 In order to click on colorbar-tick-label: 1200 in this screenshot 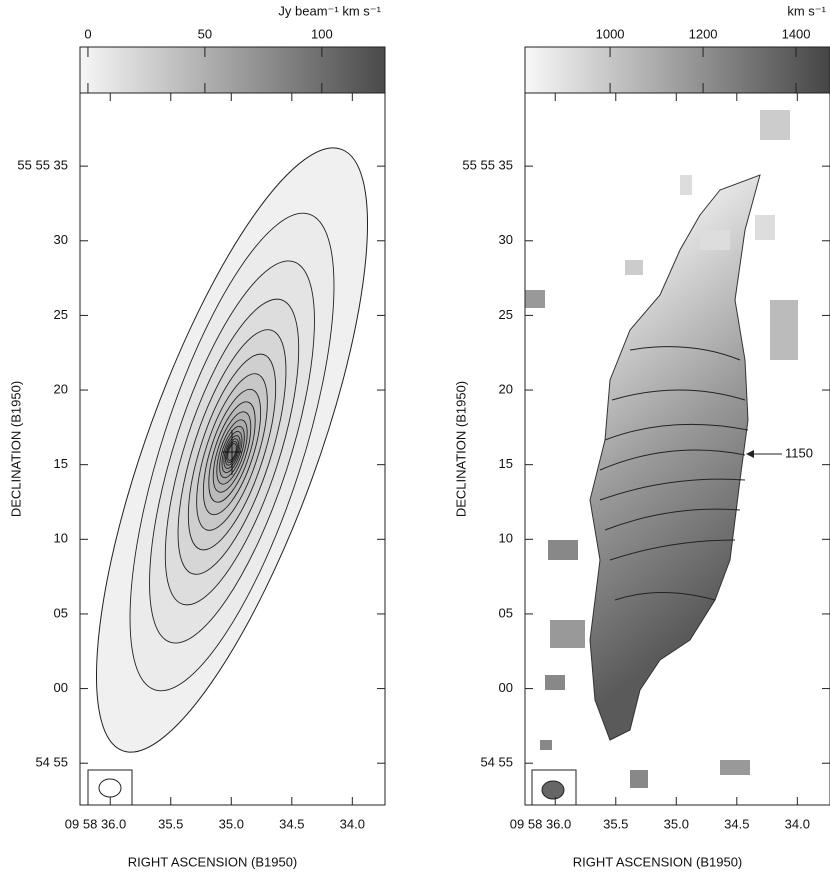, I will do `click(703, 33)`.